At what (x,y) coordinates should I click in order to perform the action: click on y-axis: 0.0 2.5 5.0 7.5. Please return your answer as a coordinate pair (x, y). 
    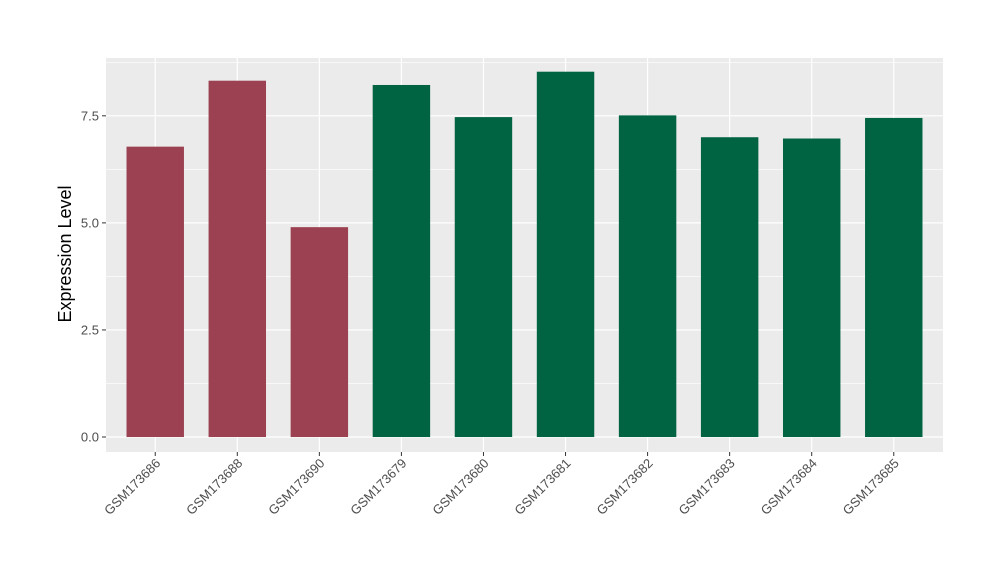
    Looking at the image, I should click on (93, 276).